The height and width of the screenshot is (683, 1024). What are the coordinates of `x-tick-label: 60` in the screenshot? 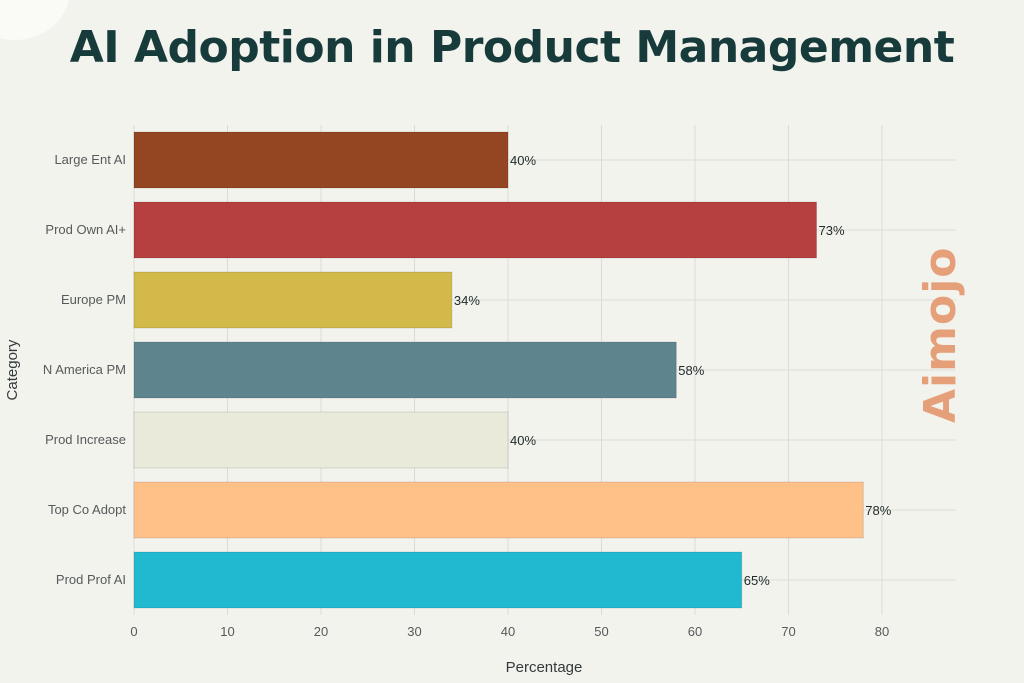 It's located at (695, 631).